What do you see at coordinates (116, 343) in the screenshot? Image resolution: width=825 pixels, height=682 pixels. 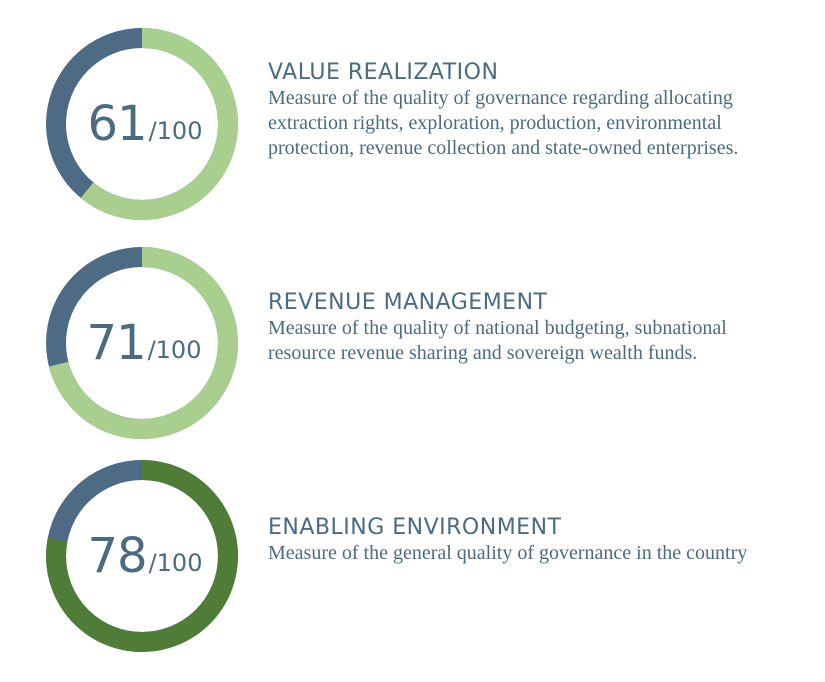 I see `score-value: 71` at bounding box center [116, 343].